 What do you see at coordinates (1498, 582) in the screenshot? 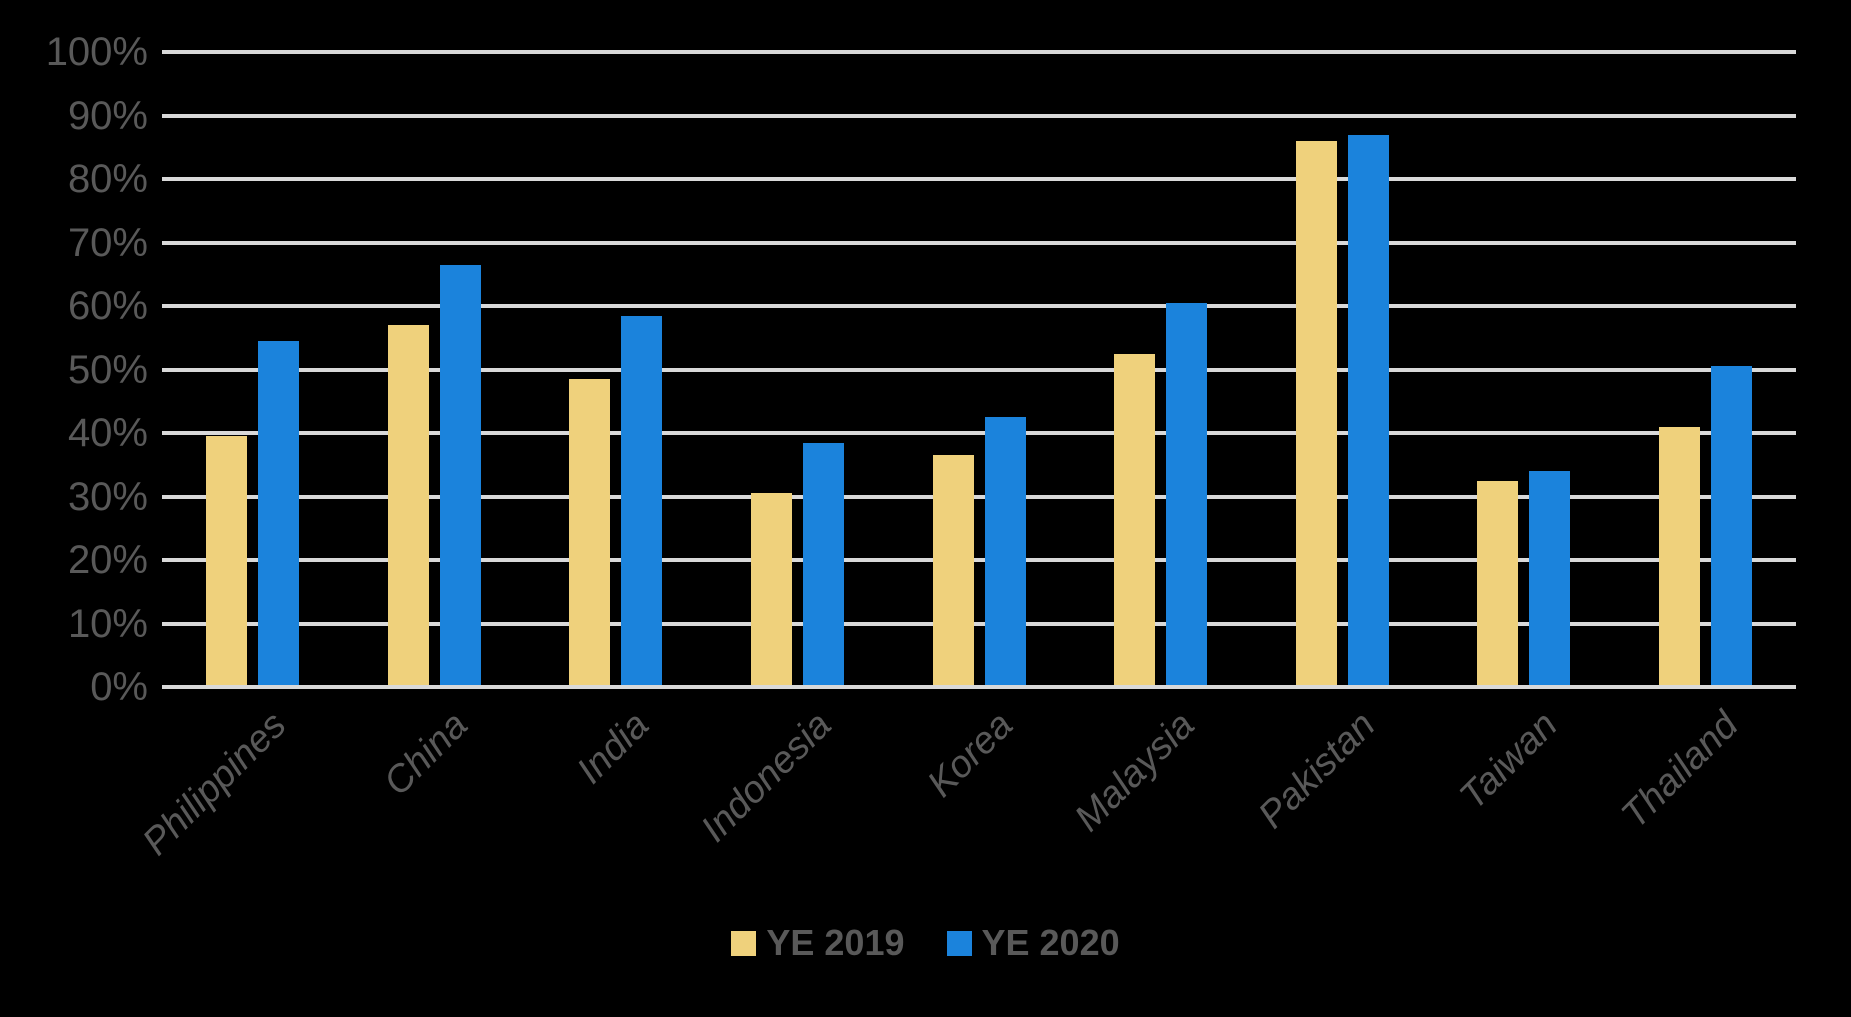
I see `bar-ye-2019-taiwan` at bounding box center [1498, 582].